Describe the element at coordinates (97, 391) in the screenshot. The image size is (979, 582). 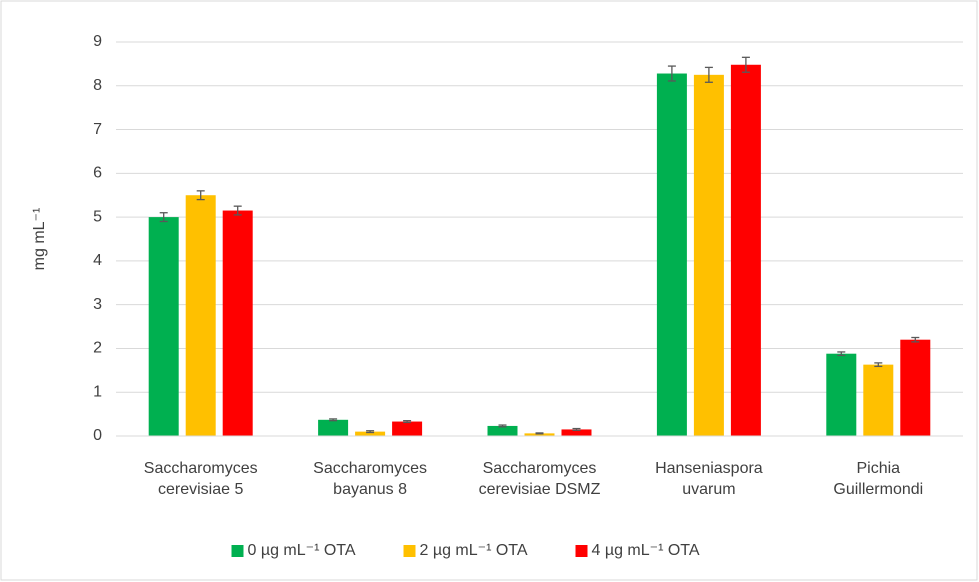
I see `y-tick-label: 1` at that location.